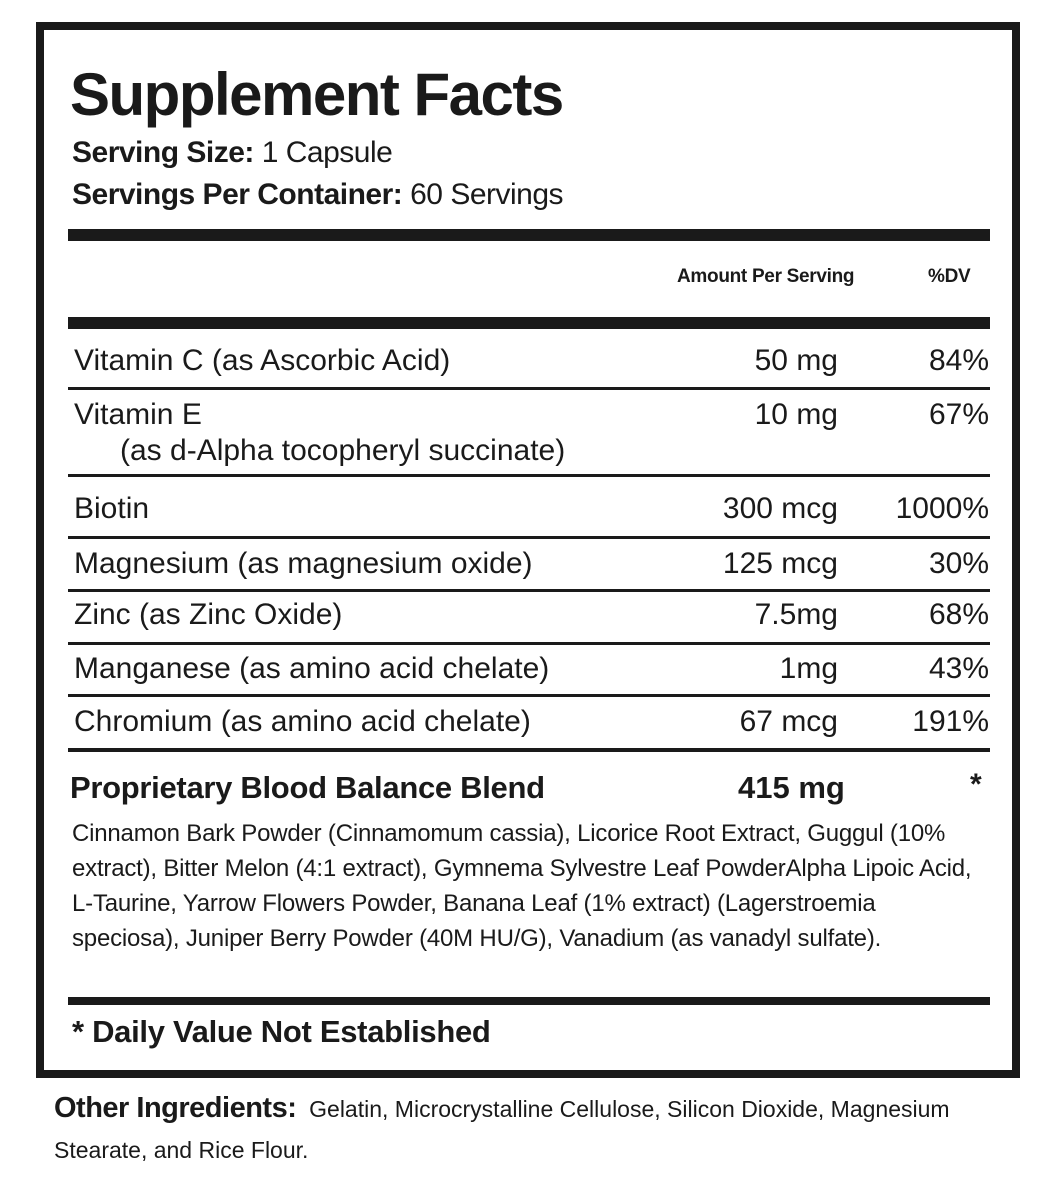 The width and height of the screenshot is (1039, 1178). Describe the element at coordinates (958, 668) in the screenshot. I see `nutrient-dv: 43%` at that location.